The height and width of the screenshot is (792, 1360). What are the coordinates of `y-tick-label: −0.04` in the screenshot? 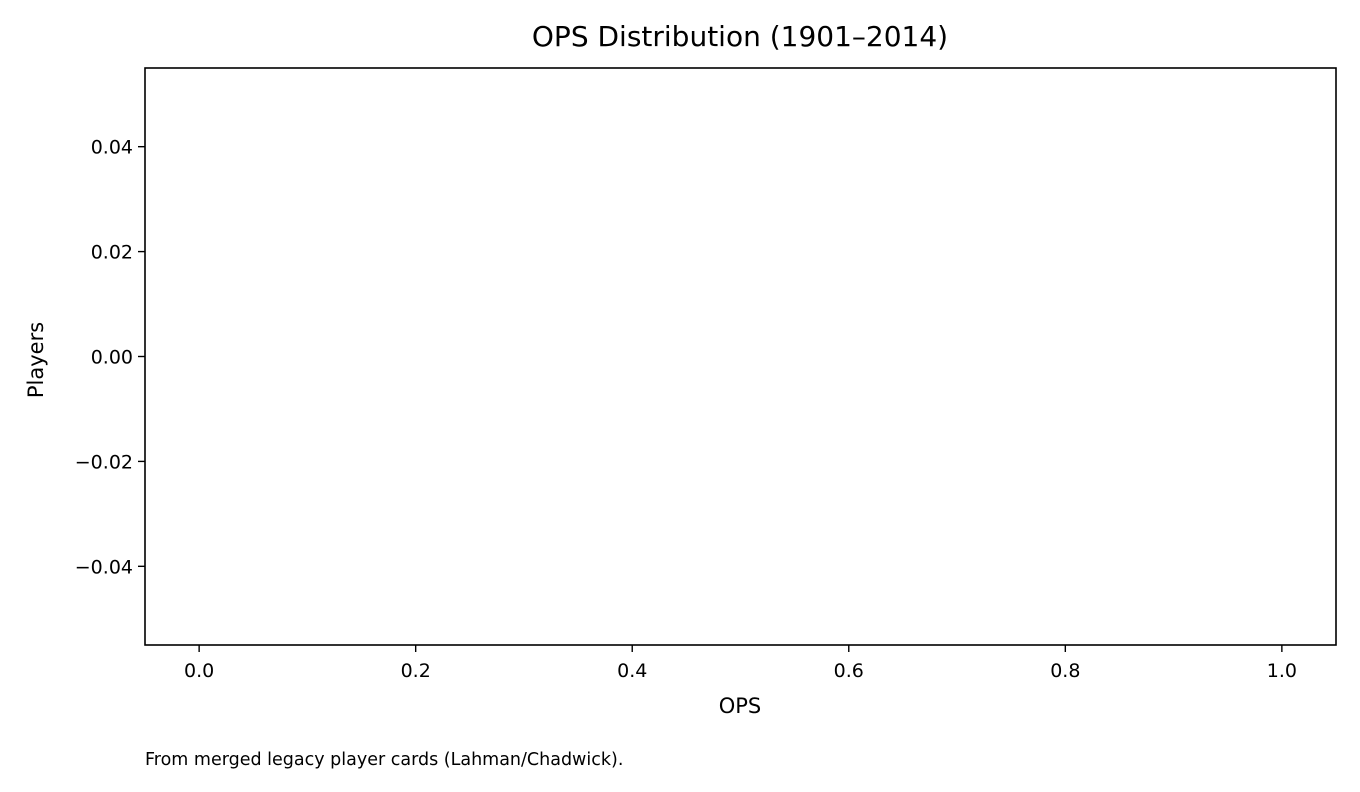 It's located at (104, 567).